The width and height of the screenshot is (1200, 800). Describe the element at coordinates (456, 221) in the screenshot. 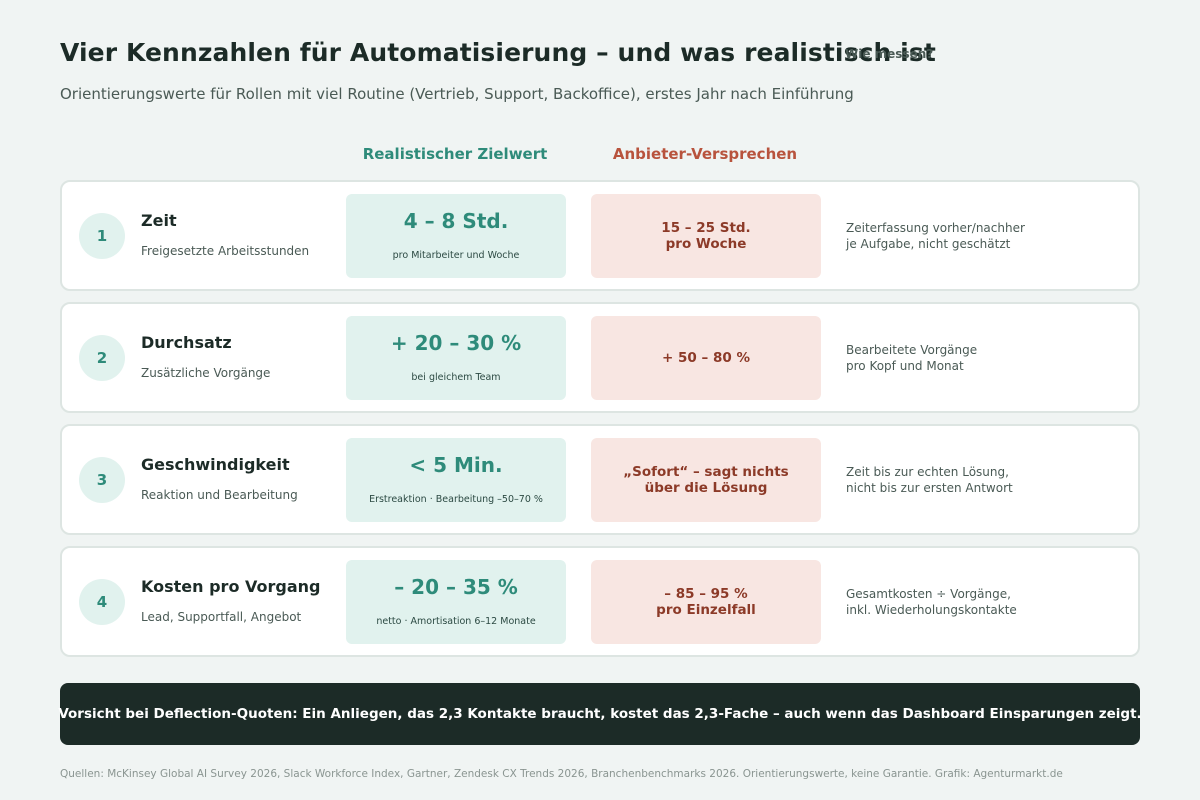

I see `target-value: 4 – 8 Std.` at that location.